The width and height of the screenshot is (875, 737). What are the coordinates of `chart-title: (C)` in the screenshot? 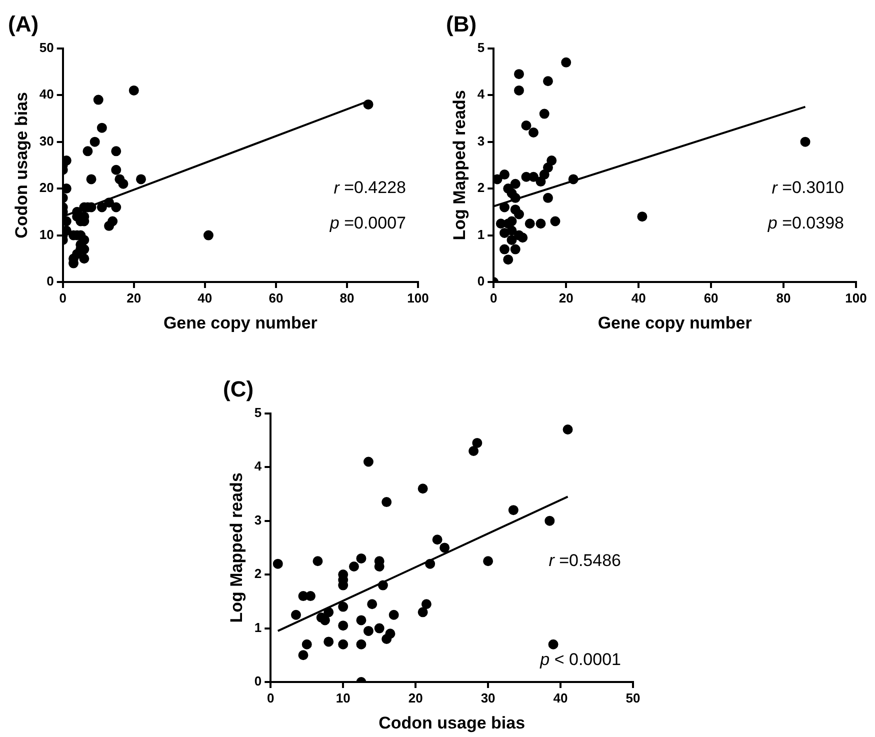 It's located at (238, 389).